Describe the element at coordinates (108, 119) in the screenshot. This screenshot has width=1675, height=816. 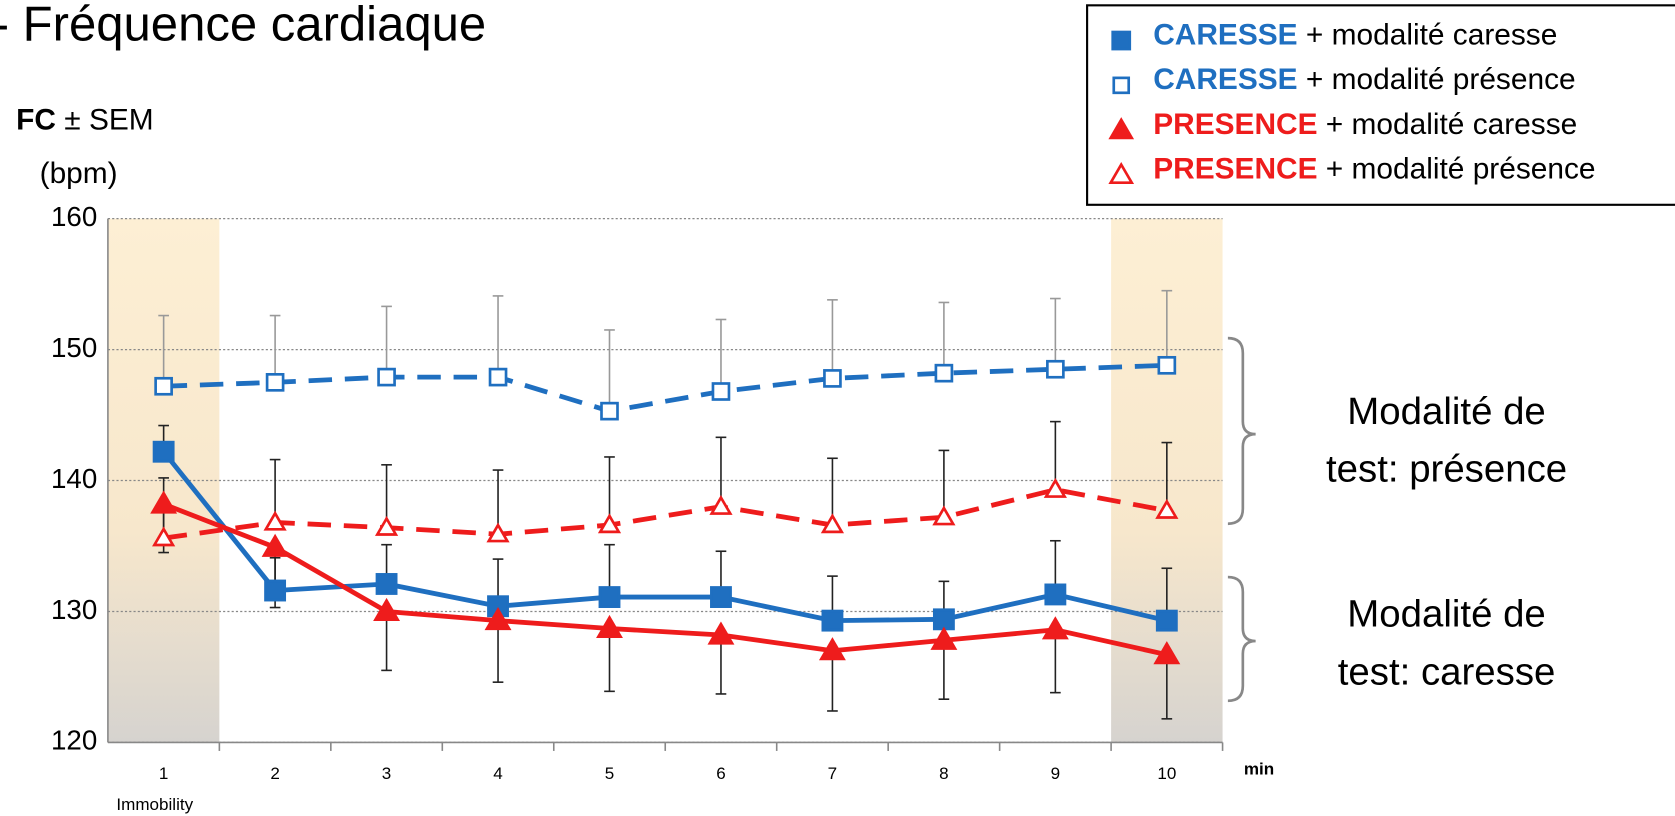
I see `y-axis-label-rest: ± SEM` at that location.